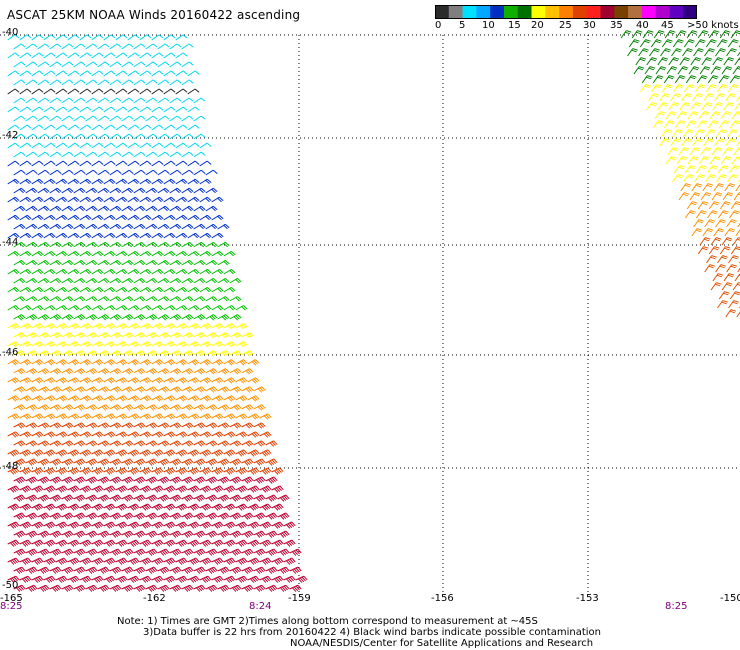 This screenshot has width=740, height=650. Describe the element at coordinates (11, 598) in the screenshot. I see `lon-label-165: -165` at that location.